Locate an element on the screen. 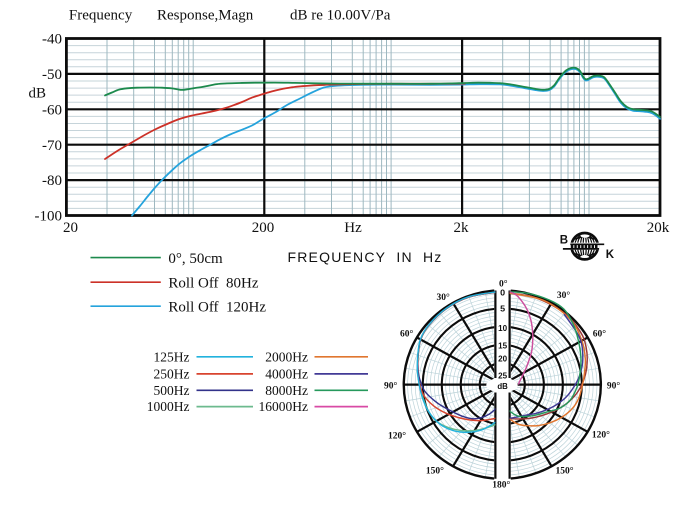 Image resolution: width=700 pixels, height=525 pixels. svg-text: dB re 10.00V/Pa is located at coordinates (340, 16).